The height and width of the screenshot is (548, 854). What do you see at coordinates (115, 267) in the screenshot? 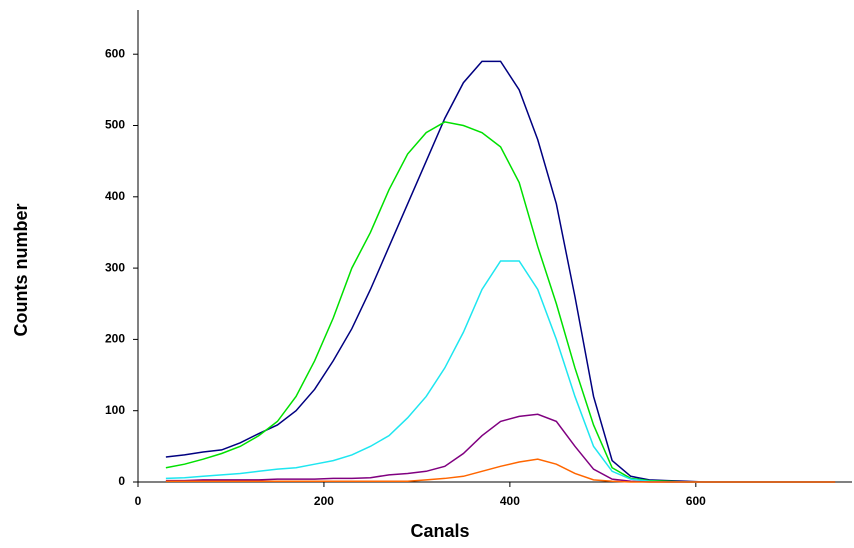
I see `y-tick-label: 300` at bounding box center [115, 267].